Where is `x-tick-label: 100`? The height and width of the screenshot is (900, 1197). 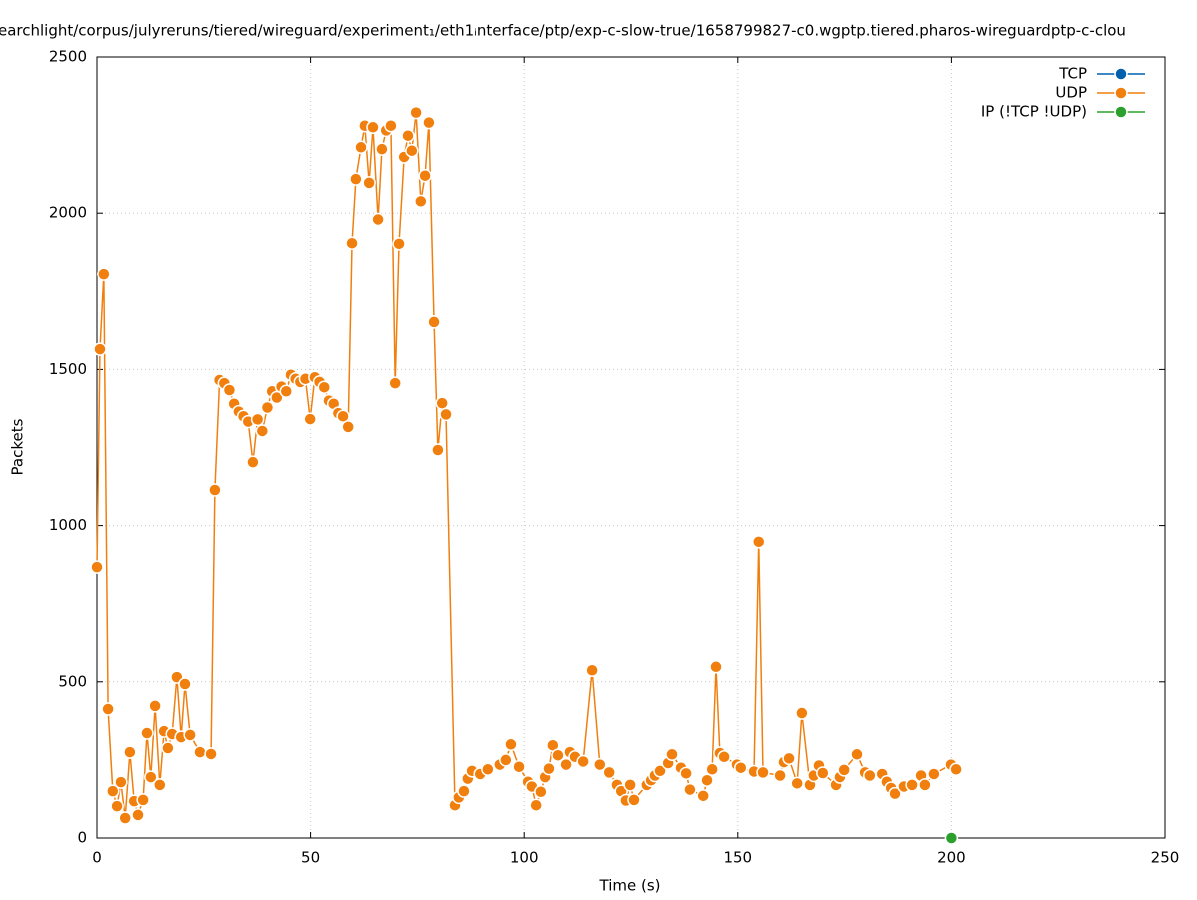 x-tick-label: 100 is located at coordinates (524, 858).